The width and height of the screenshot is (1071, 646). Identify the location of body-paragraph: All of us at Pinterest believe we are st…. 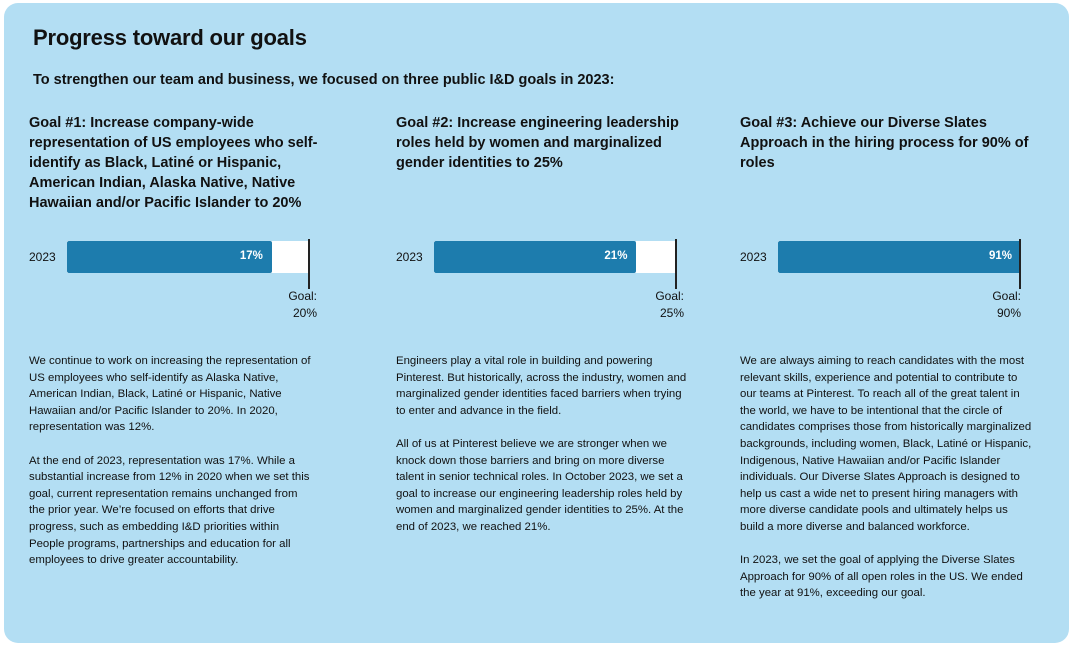
(540, 485).